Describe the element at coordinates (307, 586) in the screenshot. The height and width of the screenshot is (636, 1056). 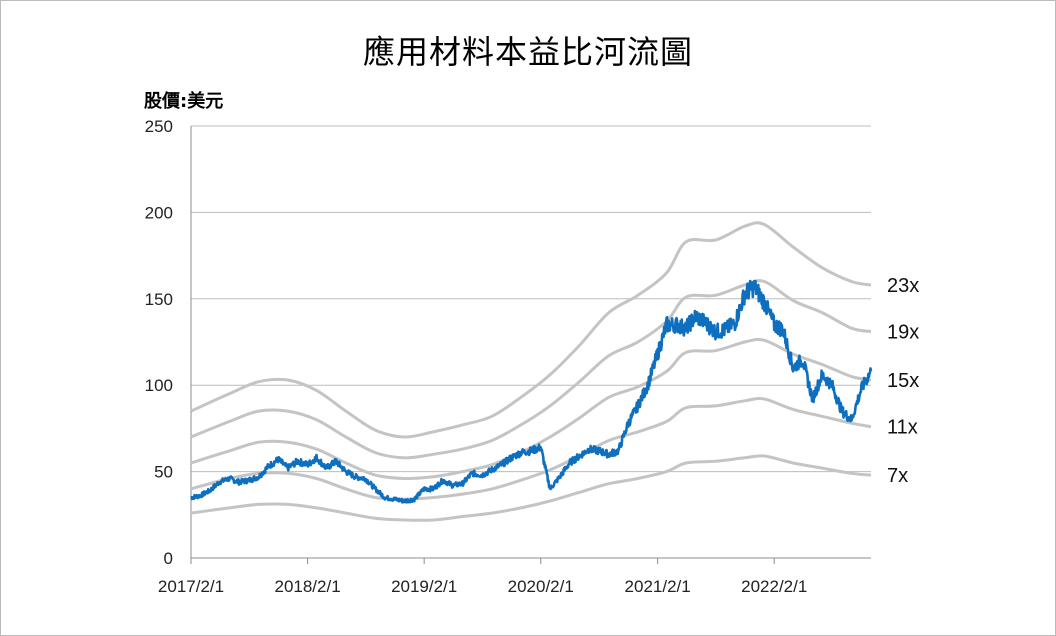
I see `x-tick-label: 2018/2/1` at that location.